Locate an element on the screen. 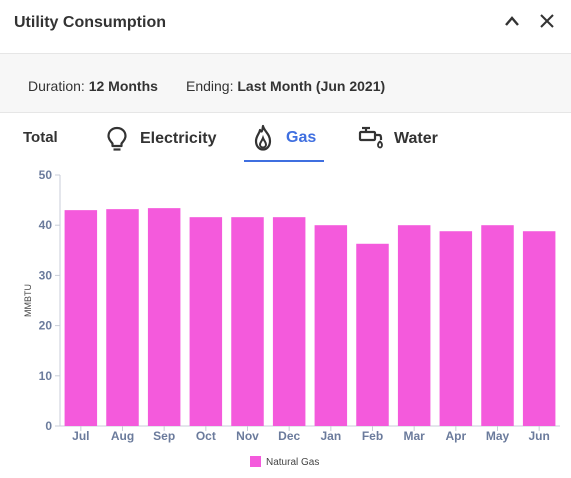 The height and width of the screenshot is (478, 571). x-tick-label: Dec is located at coordinates (289, 436).